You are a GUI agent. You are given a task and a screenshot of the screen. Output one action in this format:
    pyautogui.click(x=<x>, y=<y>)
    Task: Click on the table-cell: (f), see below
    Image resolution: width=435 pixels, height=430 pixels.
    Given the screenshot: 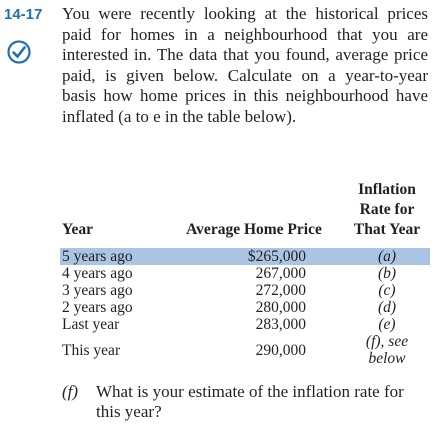 What is the action you would take?
    pyautogui.click(x=387, y=350)
    